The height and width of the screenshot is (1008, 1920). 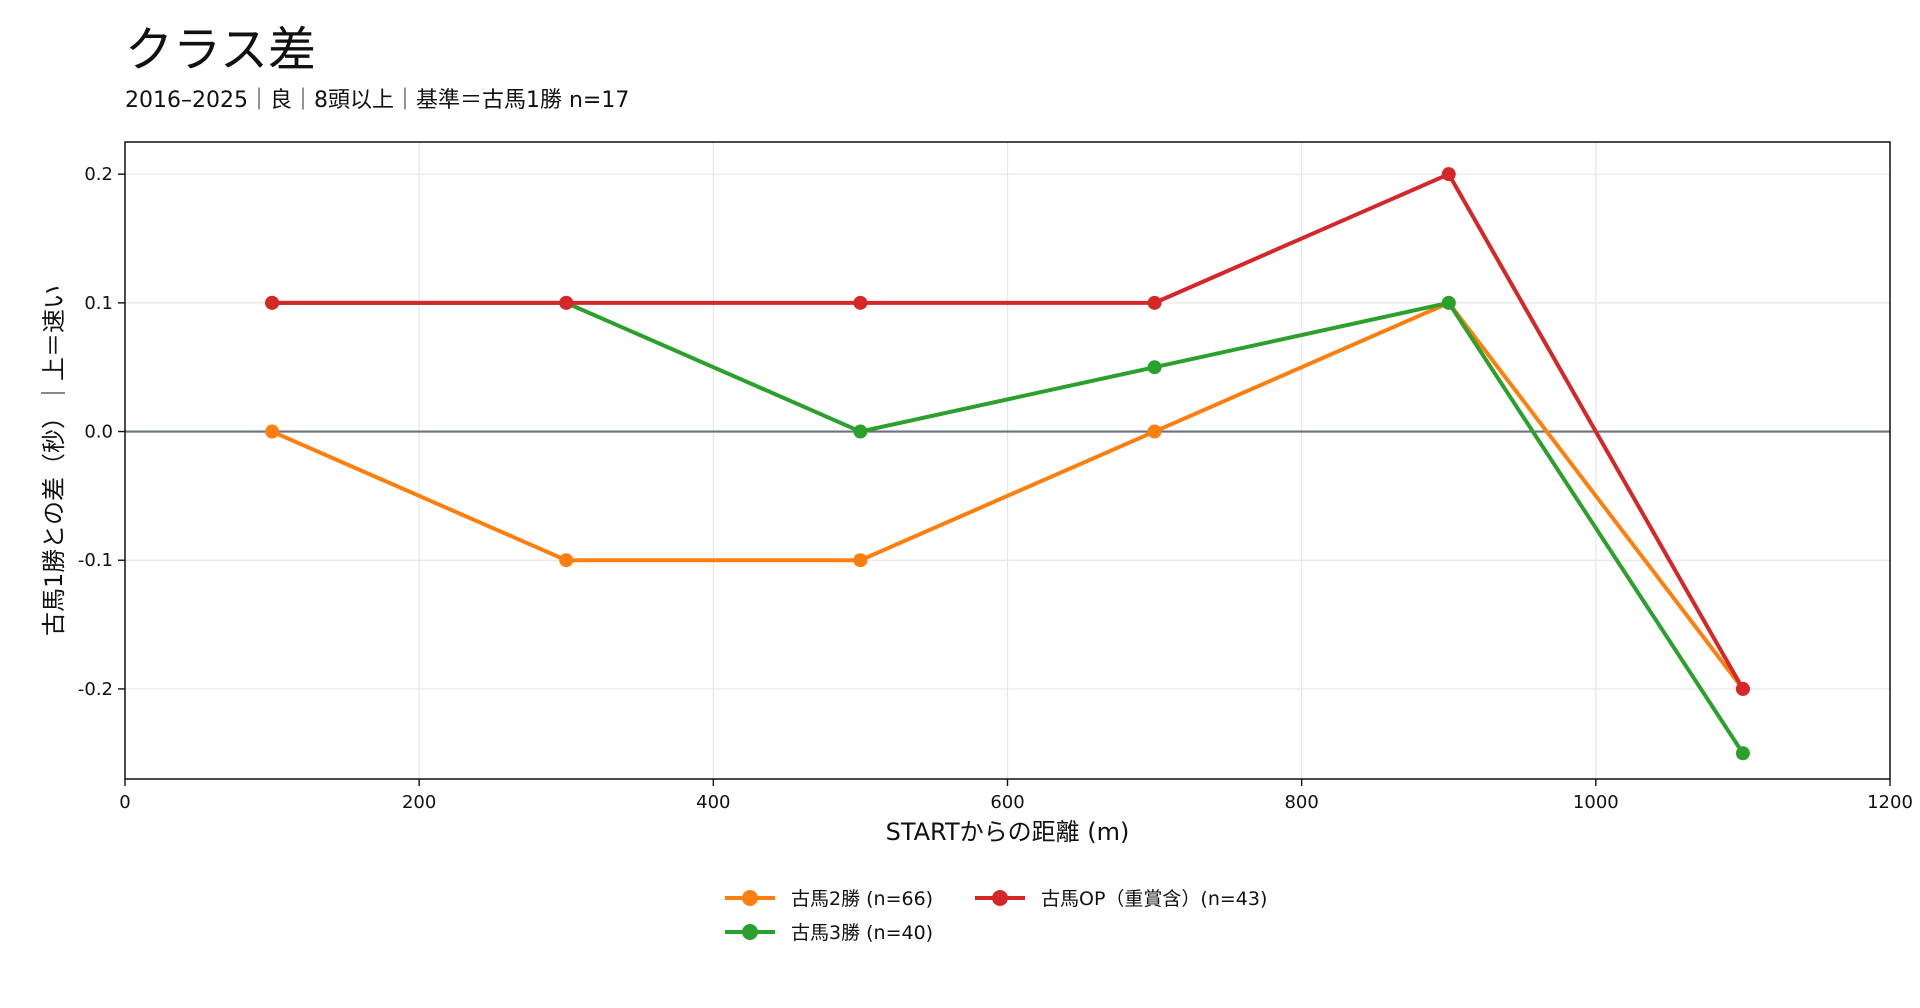 I want to click on y-axis-label: 古馬1勝との差（秒）｜上＝速い, so click(x=54, y=460).